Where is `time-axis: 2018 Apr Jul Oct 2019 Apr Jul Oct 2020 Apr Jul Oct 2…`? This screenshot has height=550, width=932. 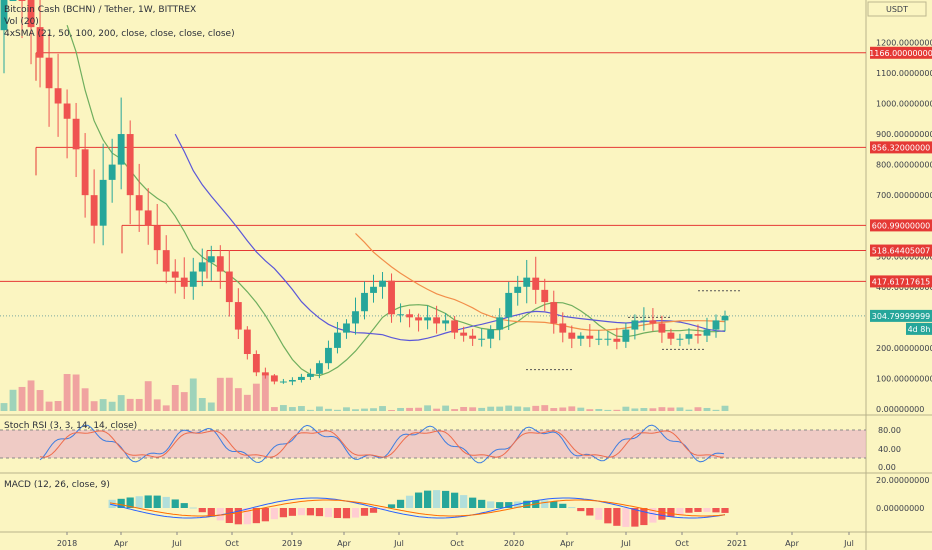 time-axis: 2018 Apr Jul Oct 2019 Apr Jul Oct 2020 Apr Jul Oct 2… is located at coordinates (455, 540).